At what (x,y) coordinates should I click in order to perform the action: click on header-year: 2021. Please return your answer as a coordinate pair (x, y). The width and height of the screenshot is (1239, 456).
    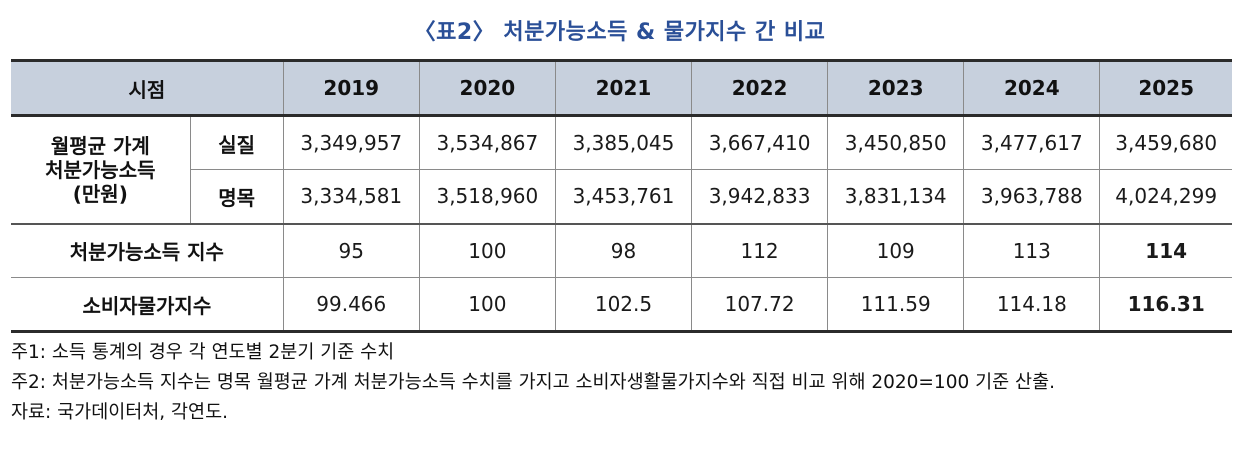
    Looking at the image, I should click on (623, 88).